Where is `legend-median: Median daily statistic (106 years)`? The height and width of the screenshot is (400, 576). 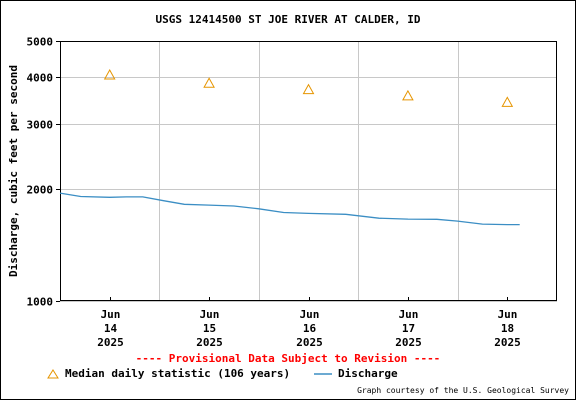 legend-median: Median daily statistic (106 years) is located at coordinates (168, 373).